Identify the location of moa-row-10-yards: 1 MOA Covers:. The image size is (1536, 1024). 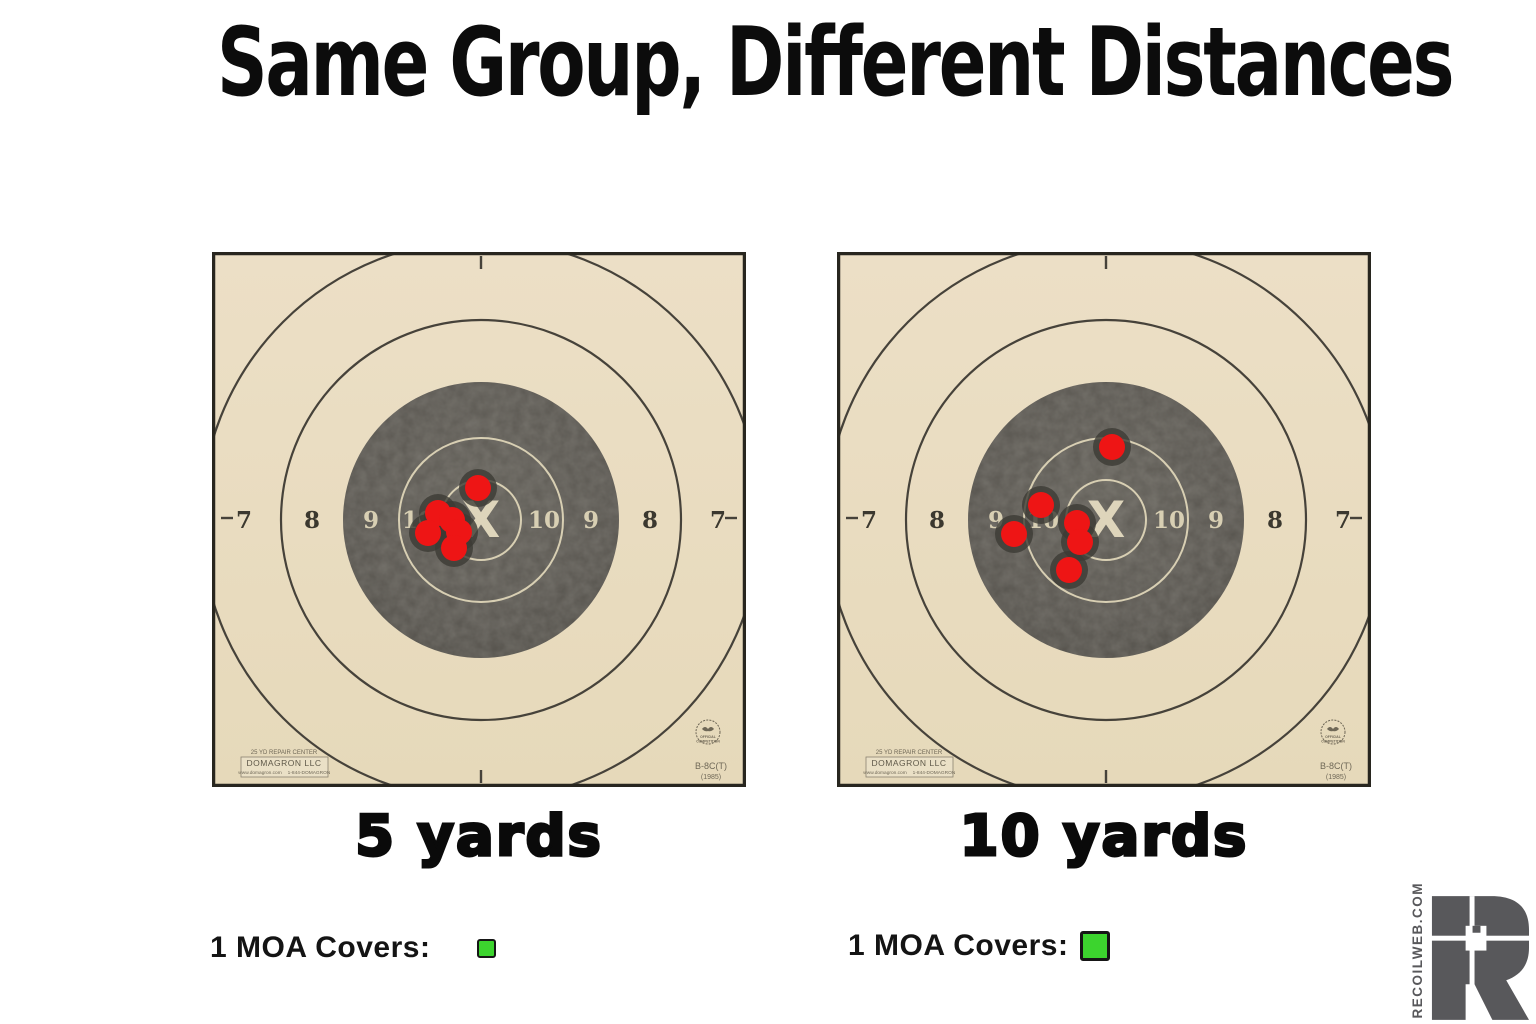
(979, 946).